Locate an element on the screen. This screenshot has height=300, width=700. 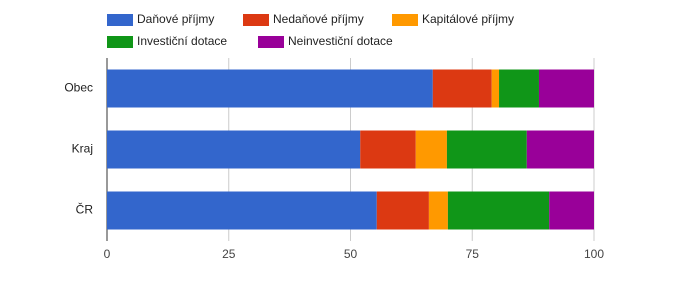
y-tick-label: ČR is located at coordinates (85, 209).